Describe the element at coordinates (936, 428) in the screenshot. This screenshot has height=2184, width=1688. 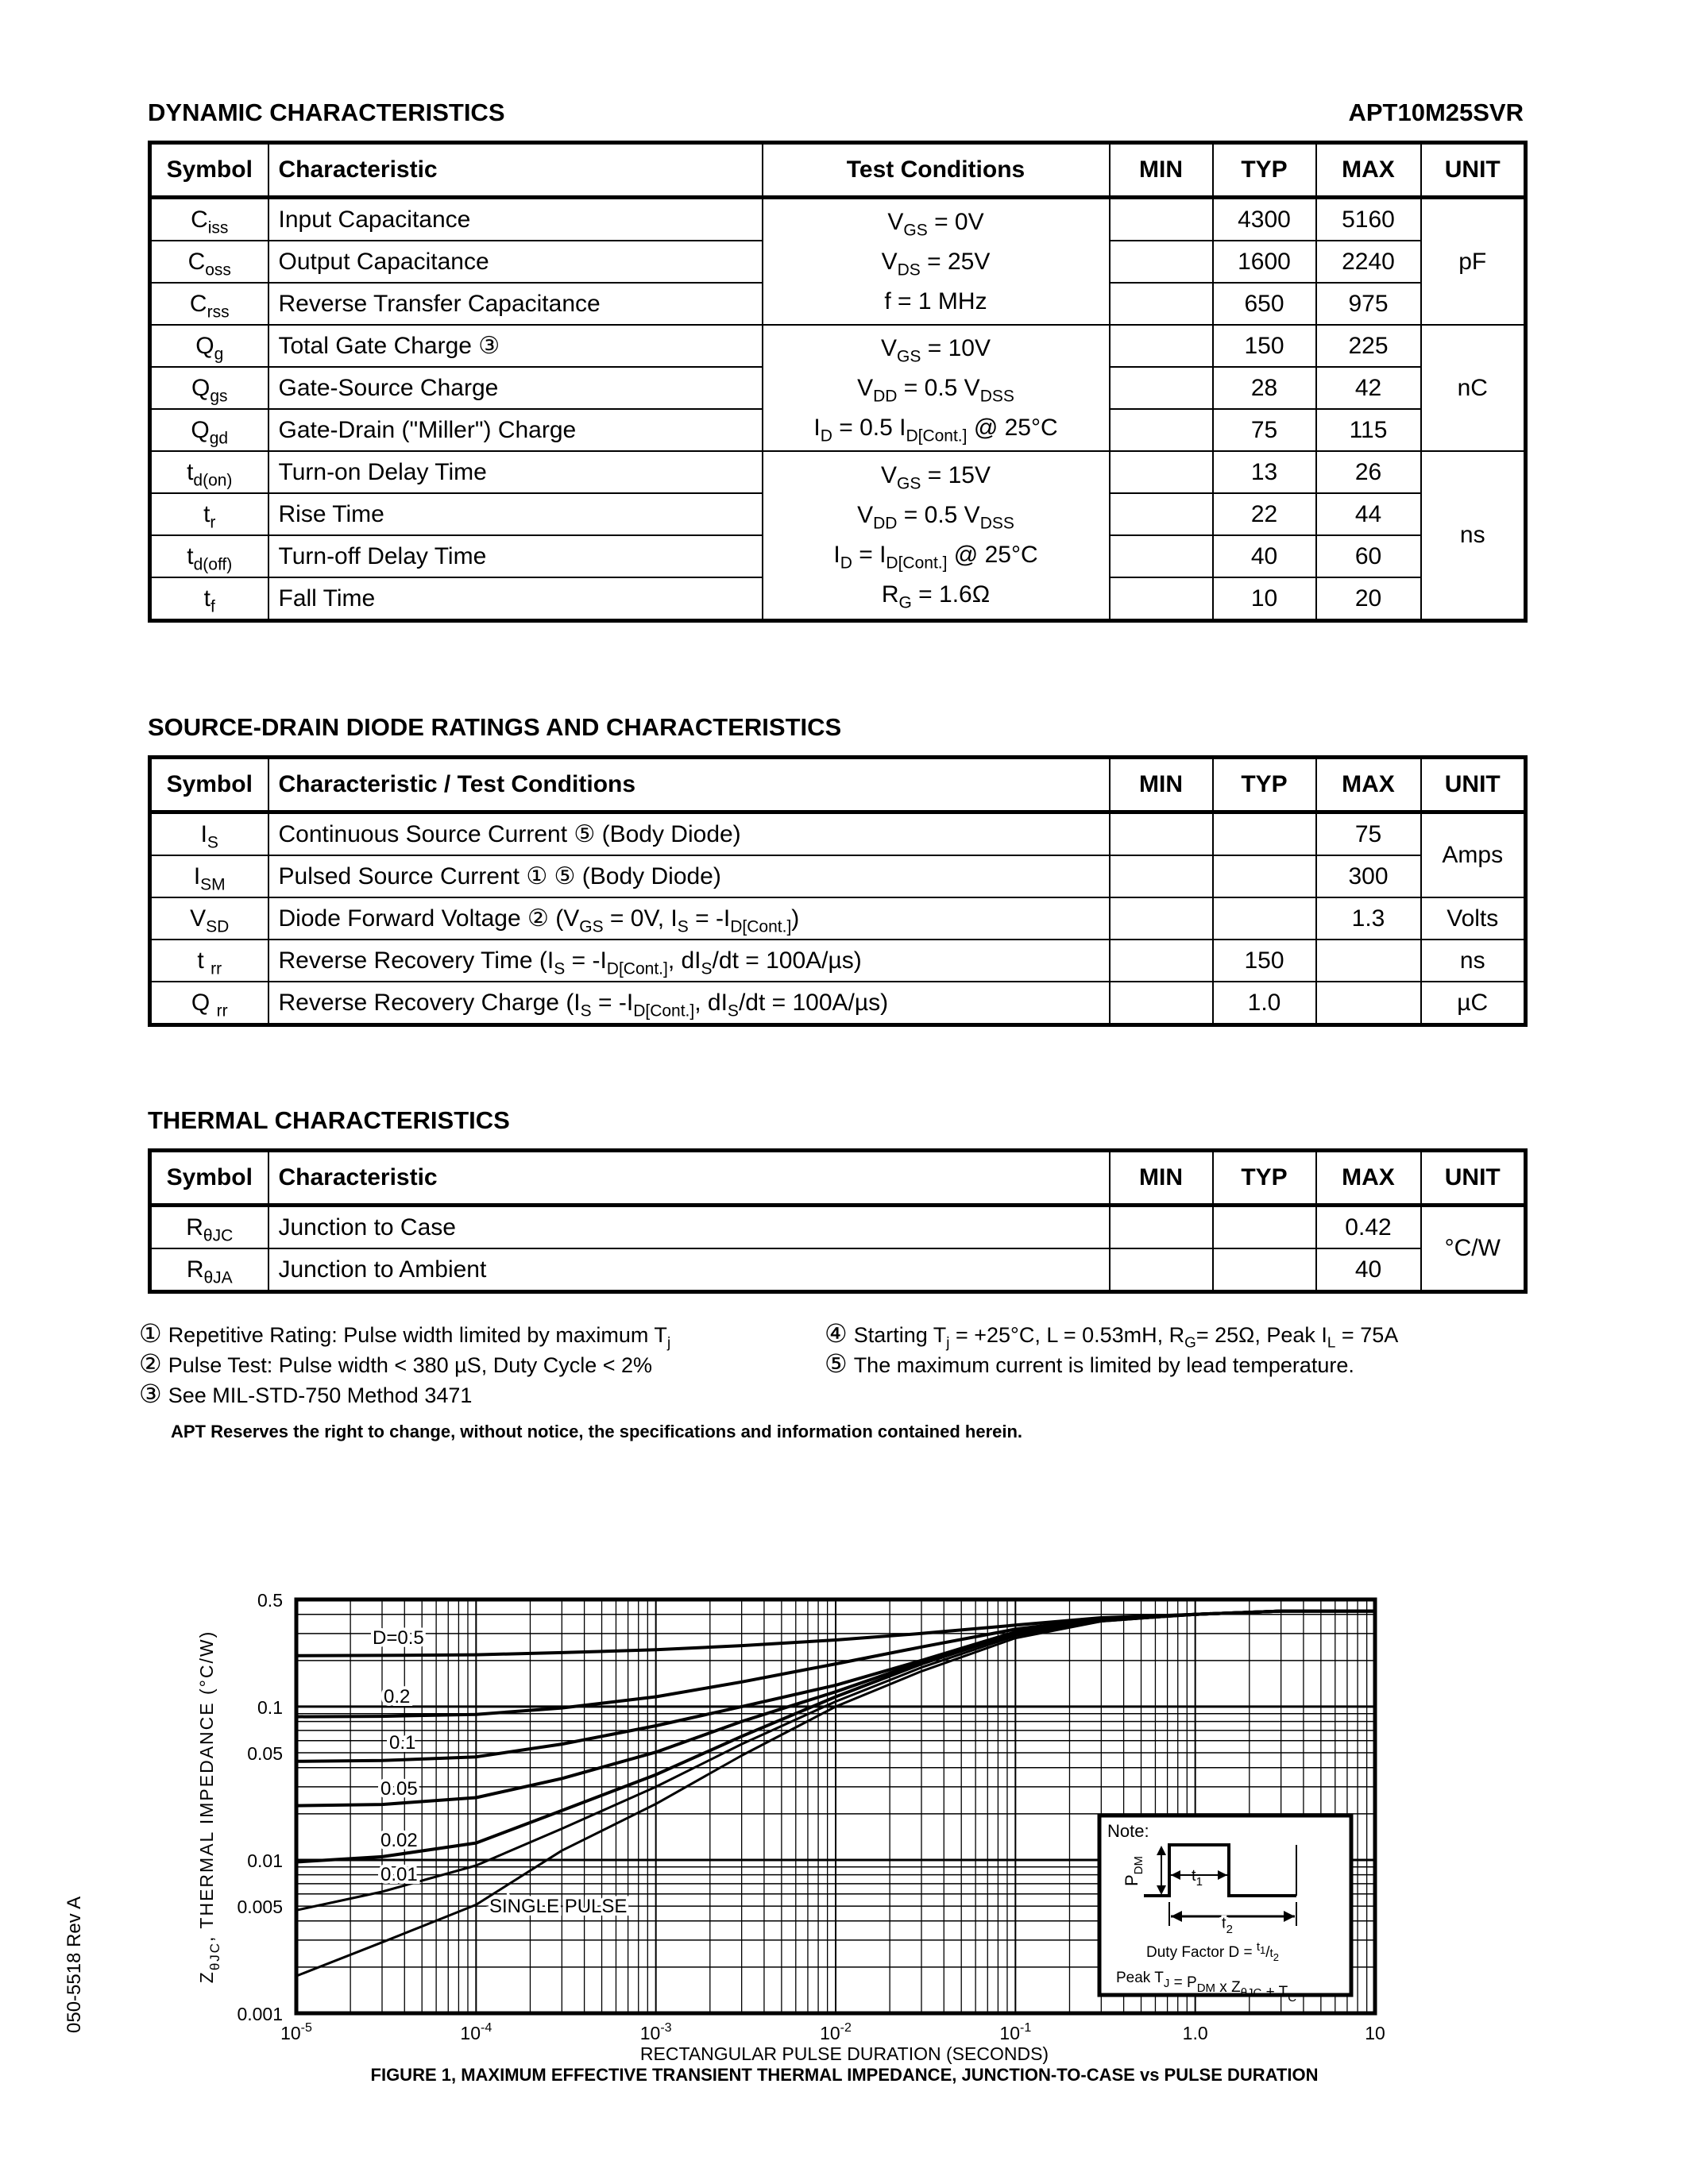
I see `condition-line: ID = 0.5 ID[Cont.] @ 25°C` at that location.